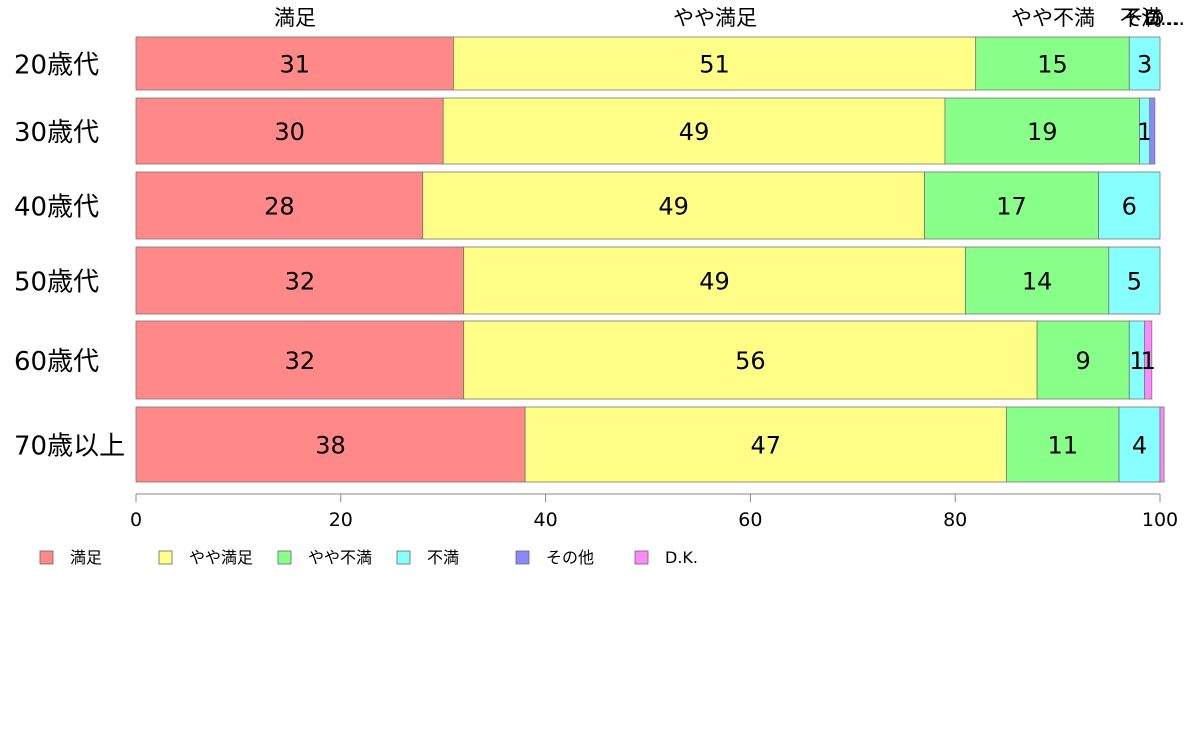 Image resolution: width=1188 pixels, height=736 pixels. What do you see at coordinates (56, 362) in the screenshot?
I see `category-label: 60歳代` at bounding box center [56, 362].